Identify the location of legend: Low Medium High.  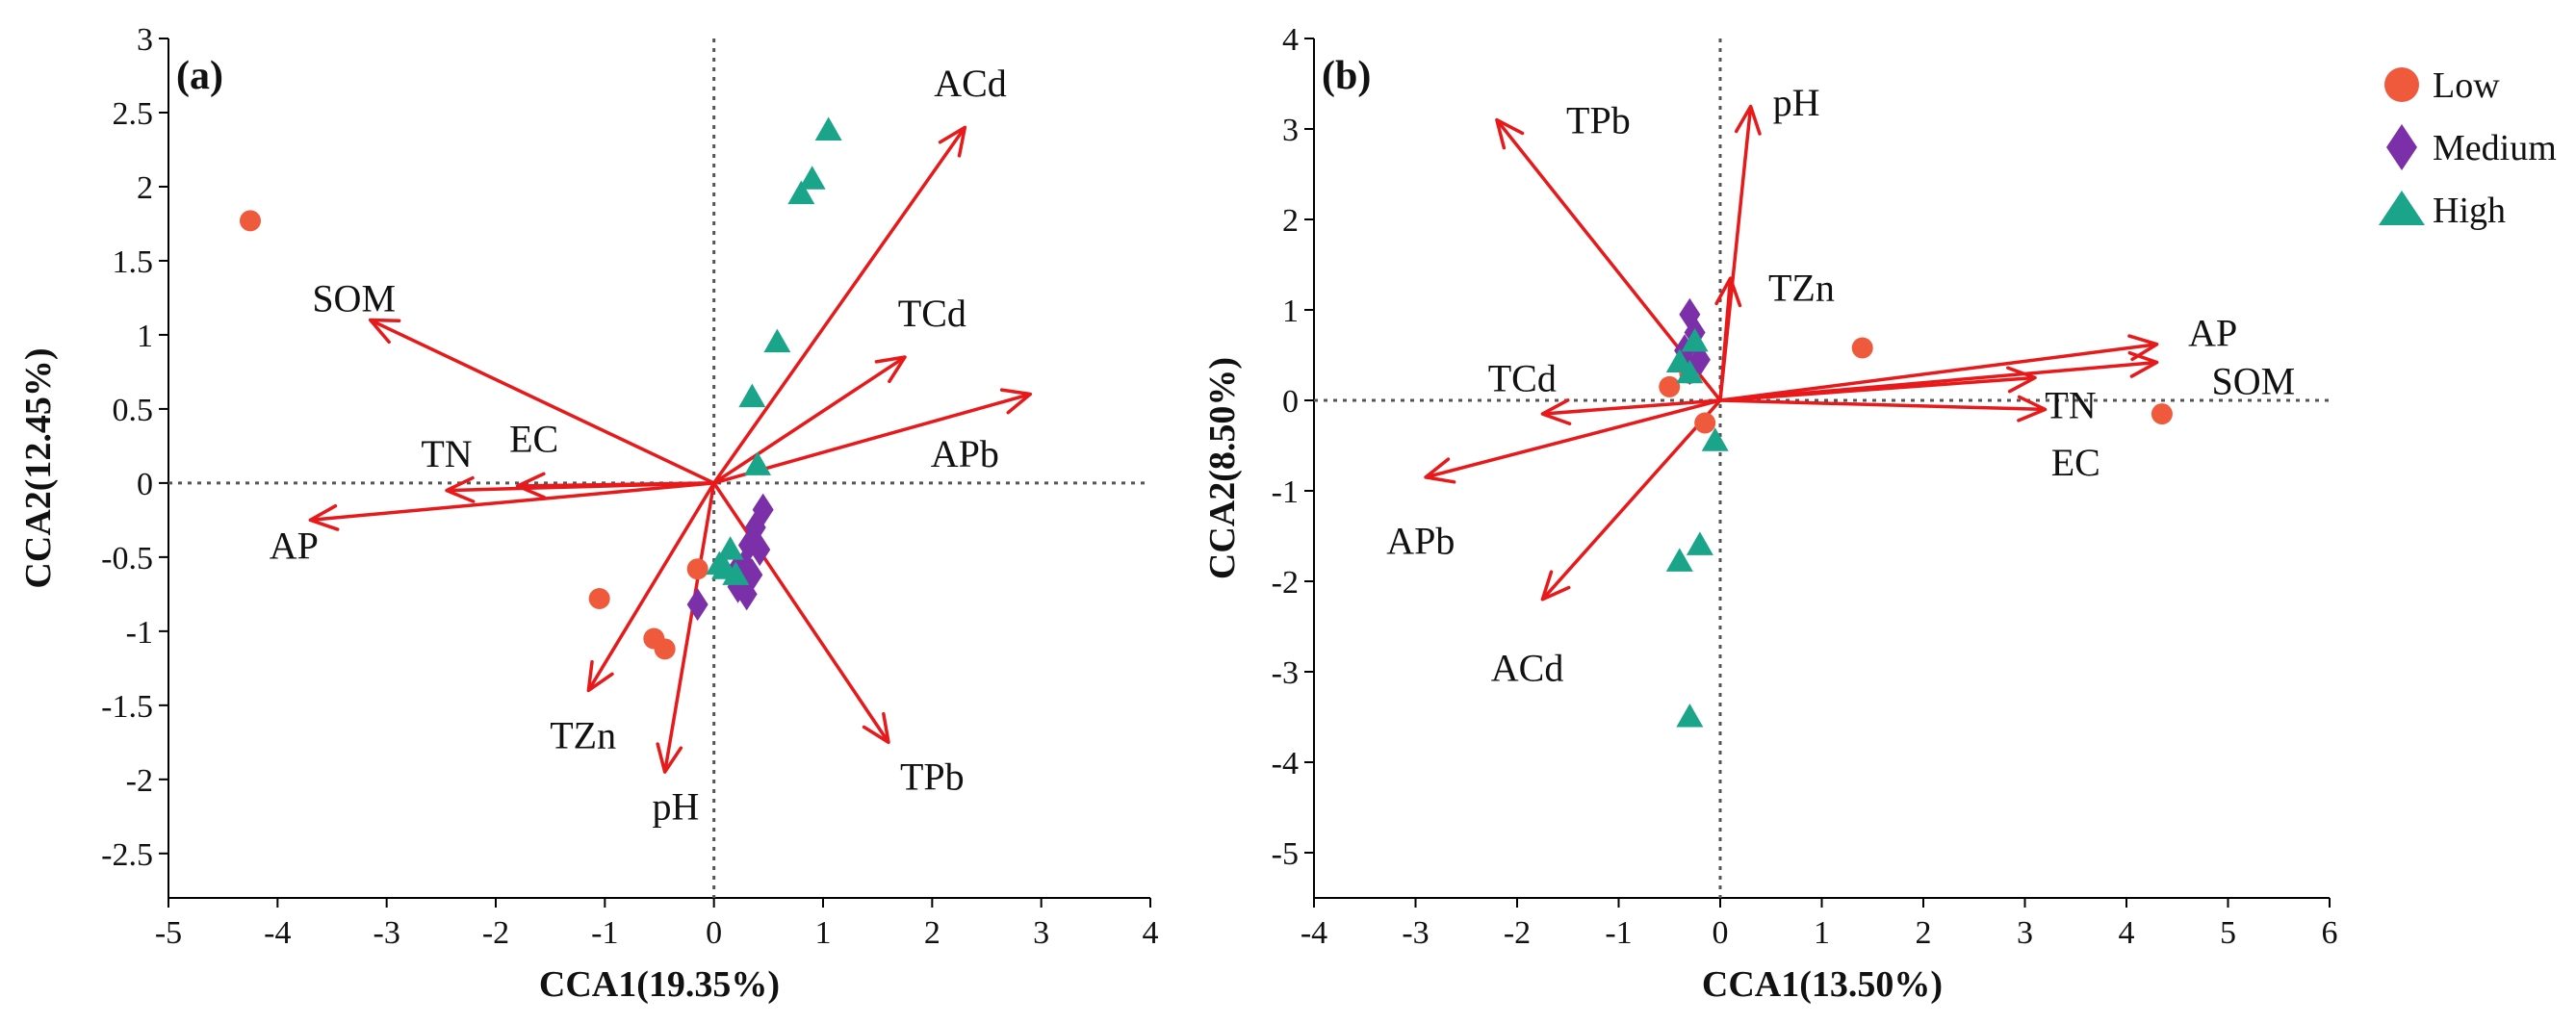
(2468, 148).